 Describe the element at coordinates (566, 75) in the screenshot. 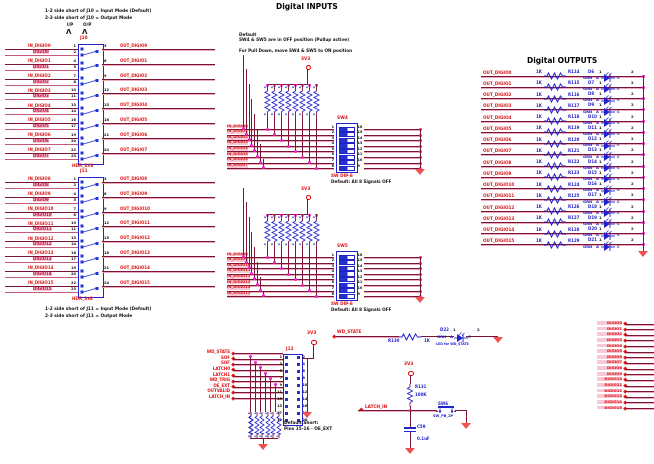

I see `output-row: OUT_DIGIO0 1K R114 D6 1 2 GRN A C` at that location.